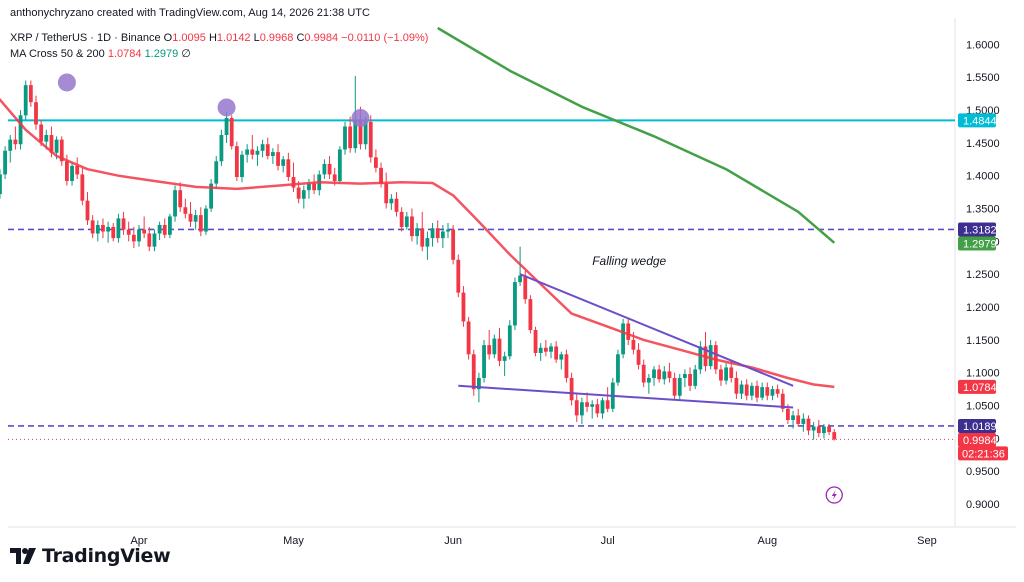 This screenshot has width=1024, height=582. I want to click on x-tick-label: Jul, so click(608, 541).